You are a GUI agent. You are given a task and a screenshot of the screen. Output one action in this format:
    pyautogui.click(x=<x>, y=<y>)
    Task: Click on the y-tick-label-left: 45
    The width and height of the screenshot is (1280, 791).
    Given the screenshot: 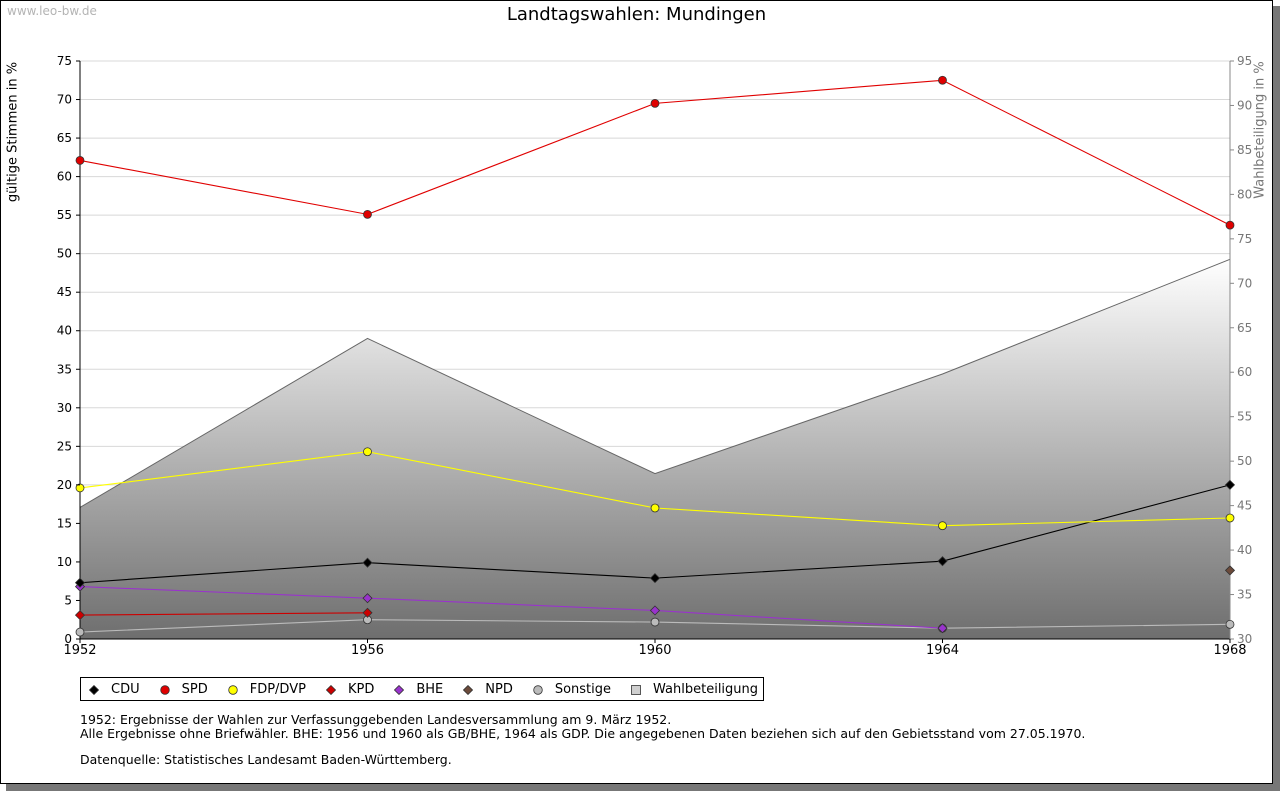 What is the action you would take?
    pyautogui.click(x=64, y=292)
    